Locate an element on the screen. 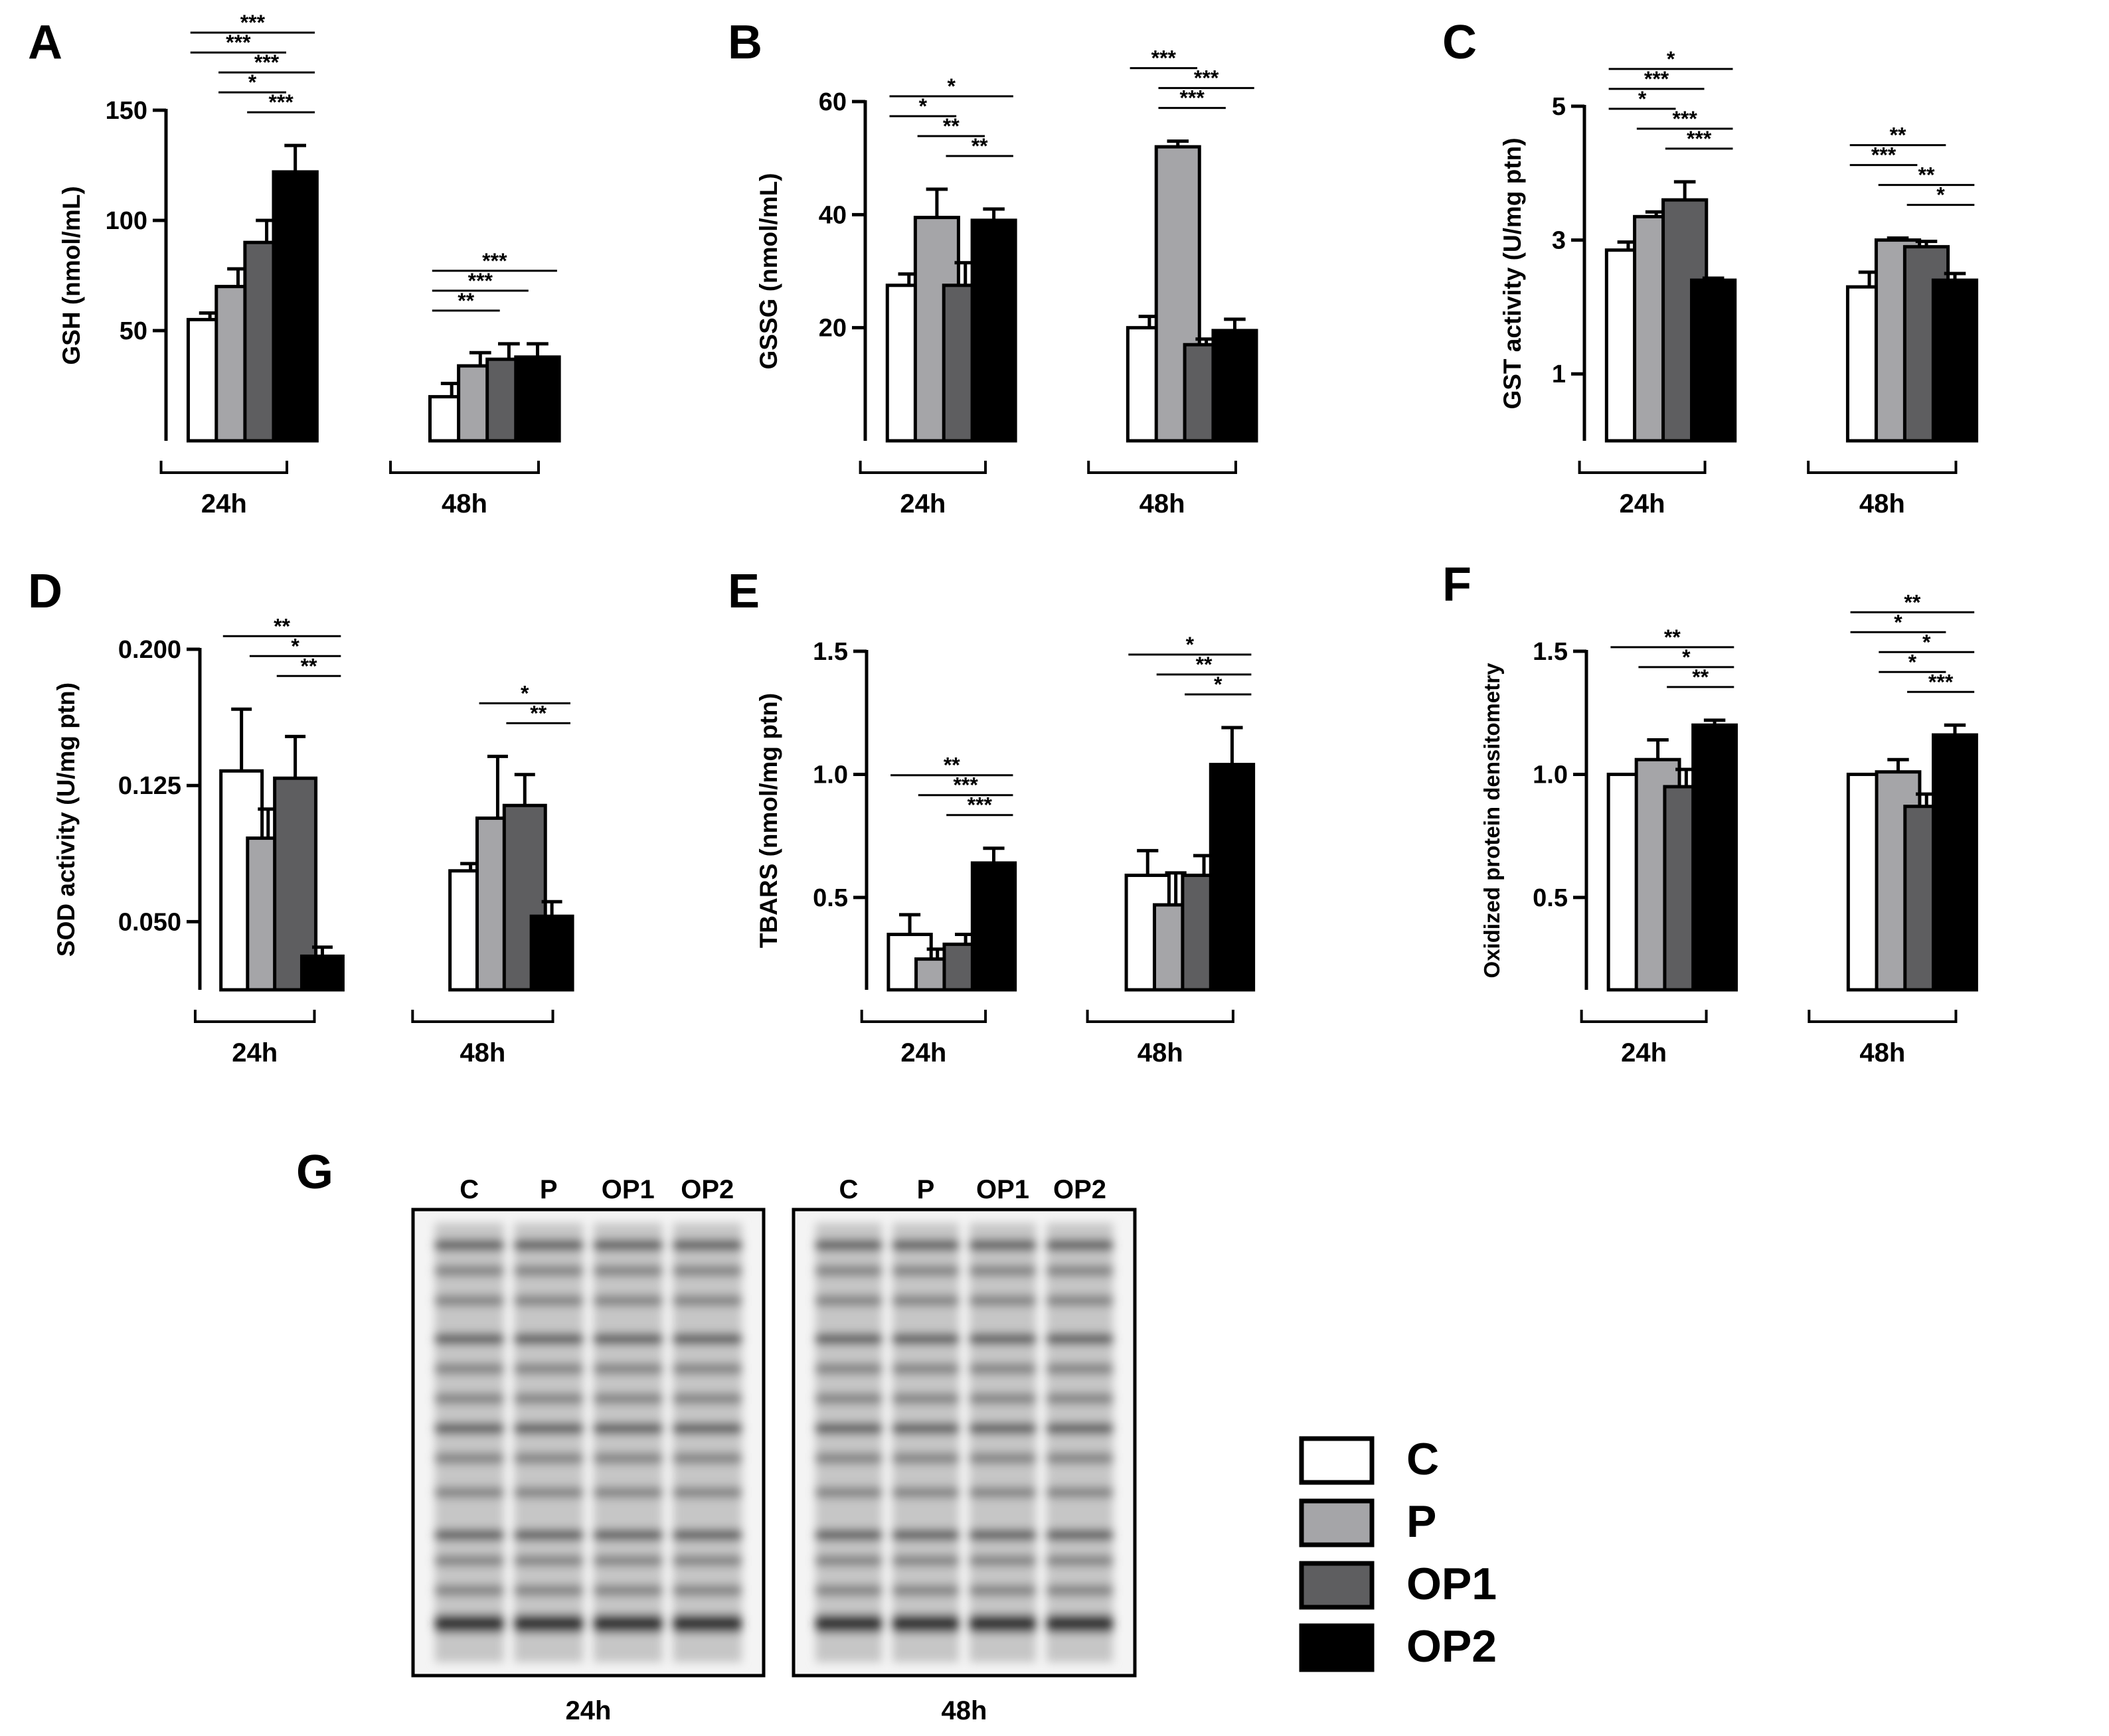 The height and width of the screenshot is (1736, 2109). blot-membrane: C P OP1 OP2 48h is located at coordinates (964, 1450).